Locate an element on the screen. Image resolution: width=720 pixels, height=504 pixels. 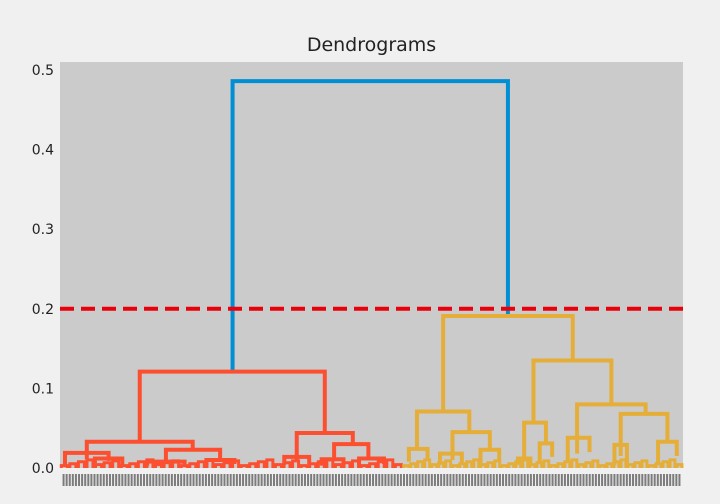
leaf-labels is located at coordinates (371, 480).